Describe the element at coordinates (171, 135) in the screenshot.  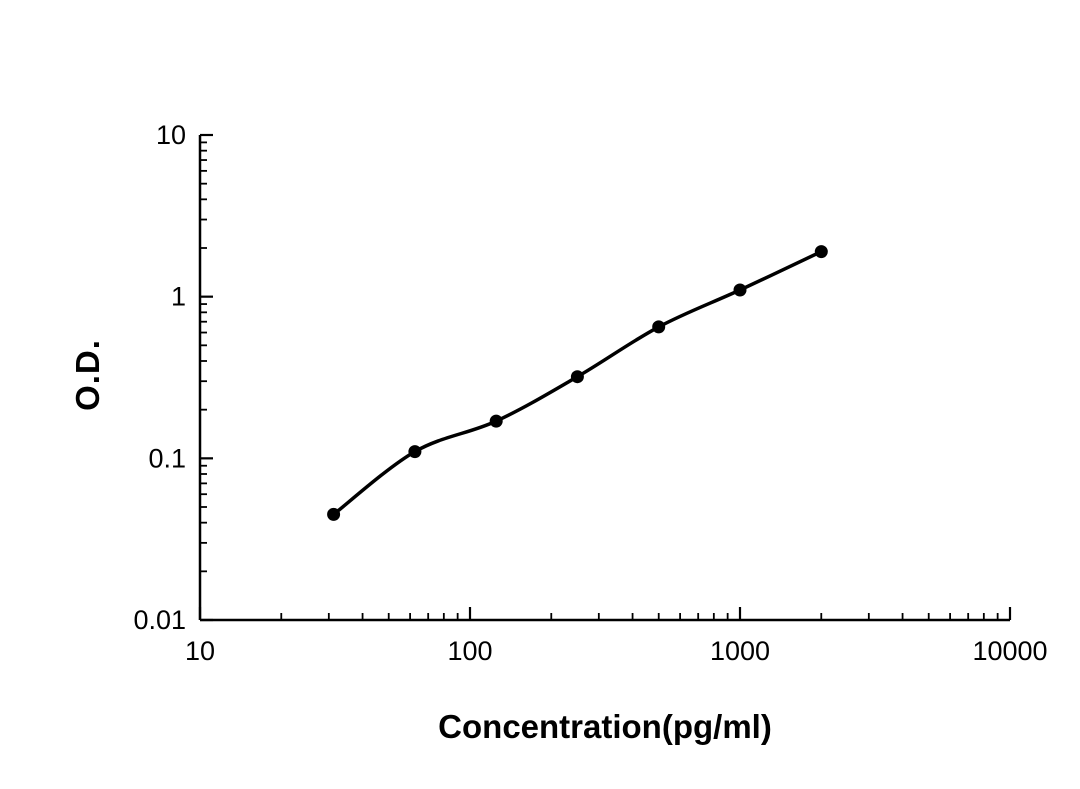
I see `y-tick-label: 10` at that location.